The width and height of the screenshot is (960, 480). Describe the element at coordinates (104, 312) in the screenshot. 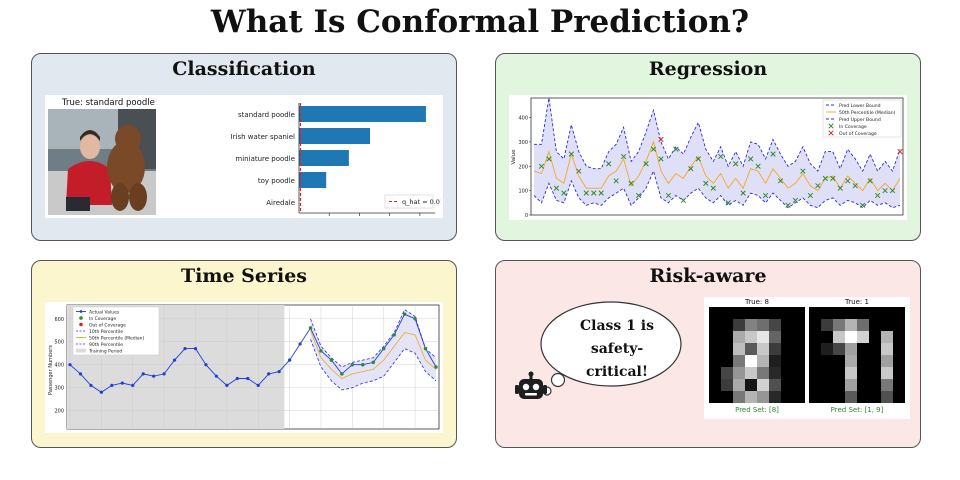

I see `legend-label: Actual Values` at that location.